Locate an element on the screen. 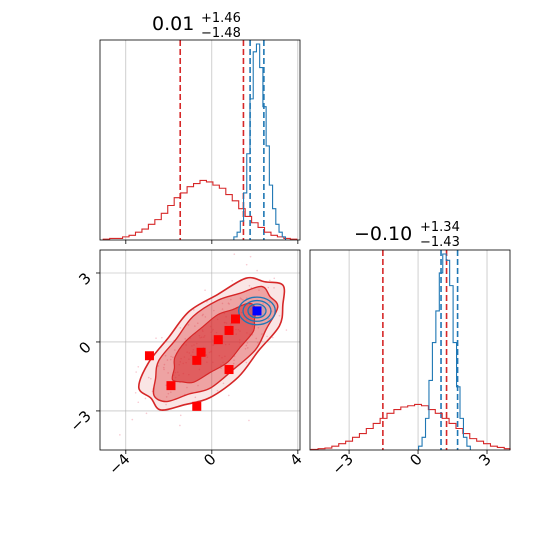 The width and height of the screenshot is (550, 550). hist-p2-xtick-label-2: 3 is located at coordinates (484, 459).